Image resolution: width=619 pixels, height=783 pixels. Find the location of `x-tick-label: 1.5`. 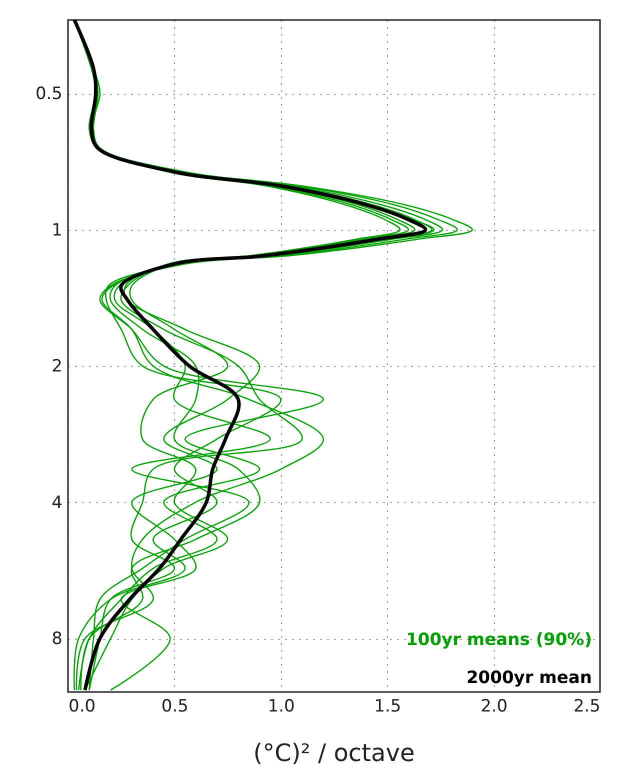

x-tick-label: 1.5 is located at coordinates (388, 706).